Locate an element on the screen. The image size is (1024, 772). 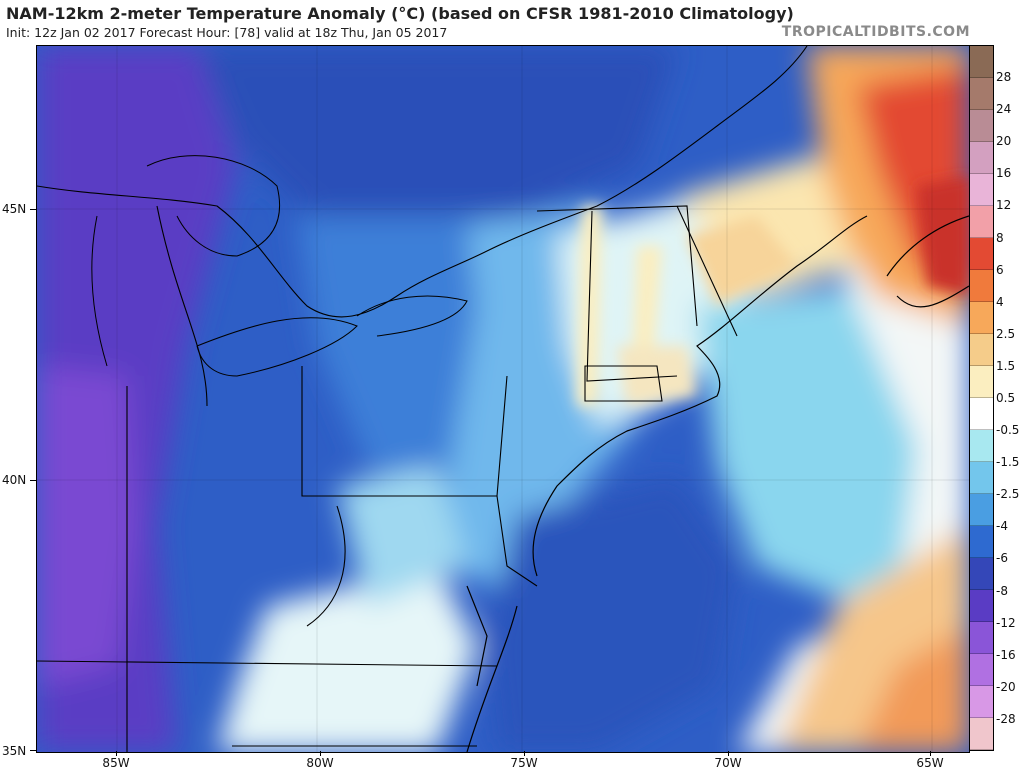
colorbar-label: 24 is located at coordinates (1004, 109).